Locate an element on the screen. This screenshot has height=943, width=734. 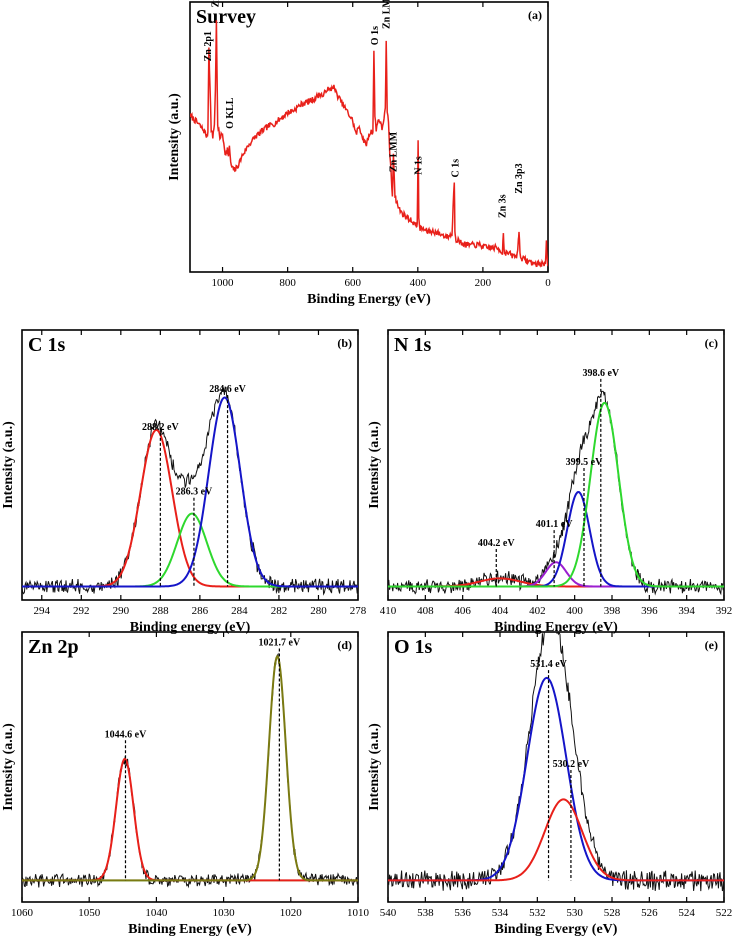
x-tick-label: 1010 is located at coordinates (358, 913).